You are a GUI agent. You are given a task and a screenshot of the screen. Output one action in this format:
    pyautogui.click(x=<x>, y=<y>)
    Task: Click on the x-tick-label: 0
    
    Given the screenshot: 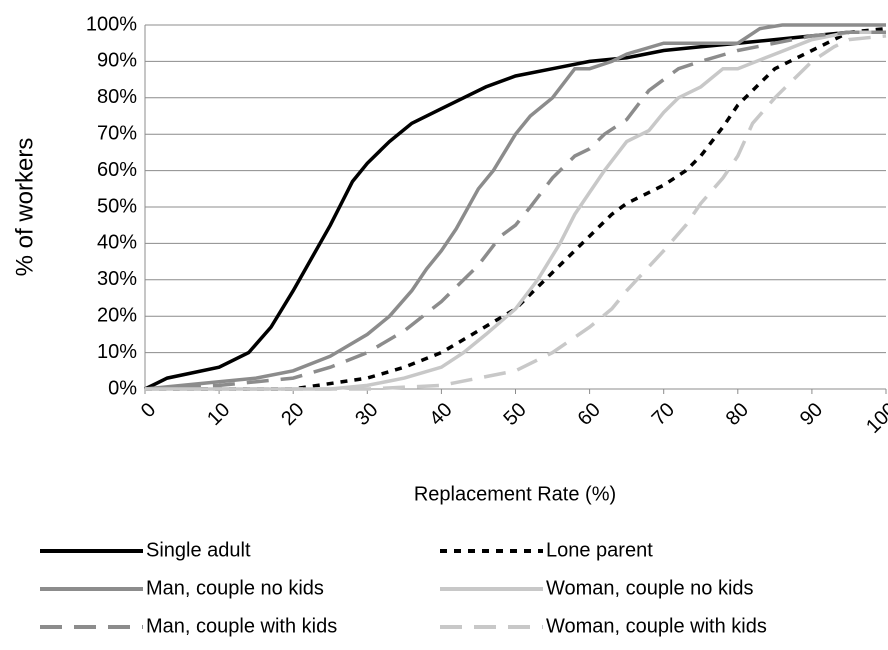 What is the action you would take?
    pyautogui.click(x=148, y=410)
    